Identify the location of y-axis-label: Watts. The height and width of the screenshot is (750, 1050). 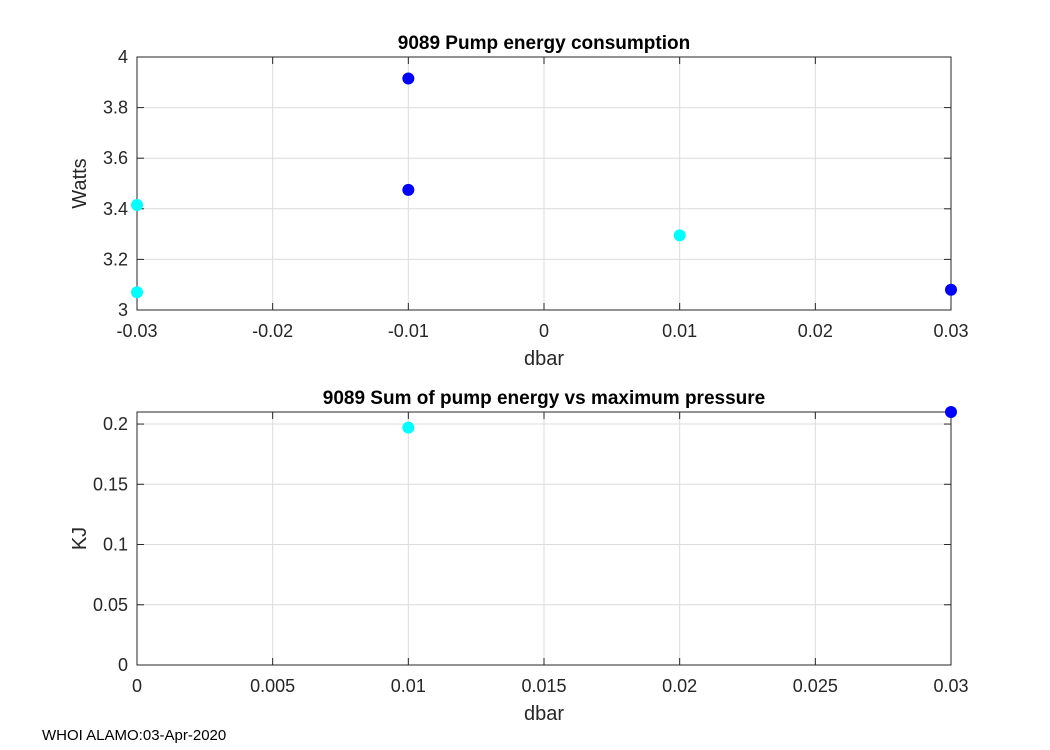
(80, 183).